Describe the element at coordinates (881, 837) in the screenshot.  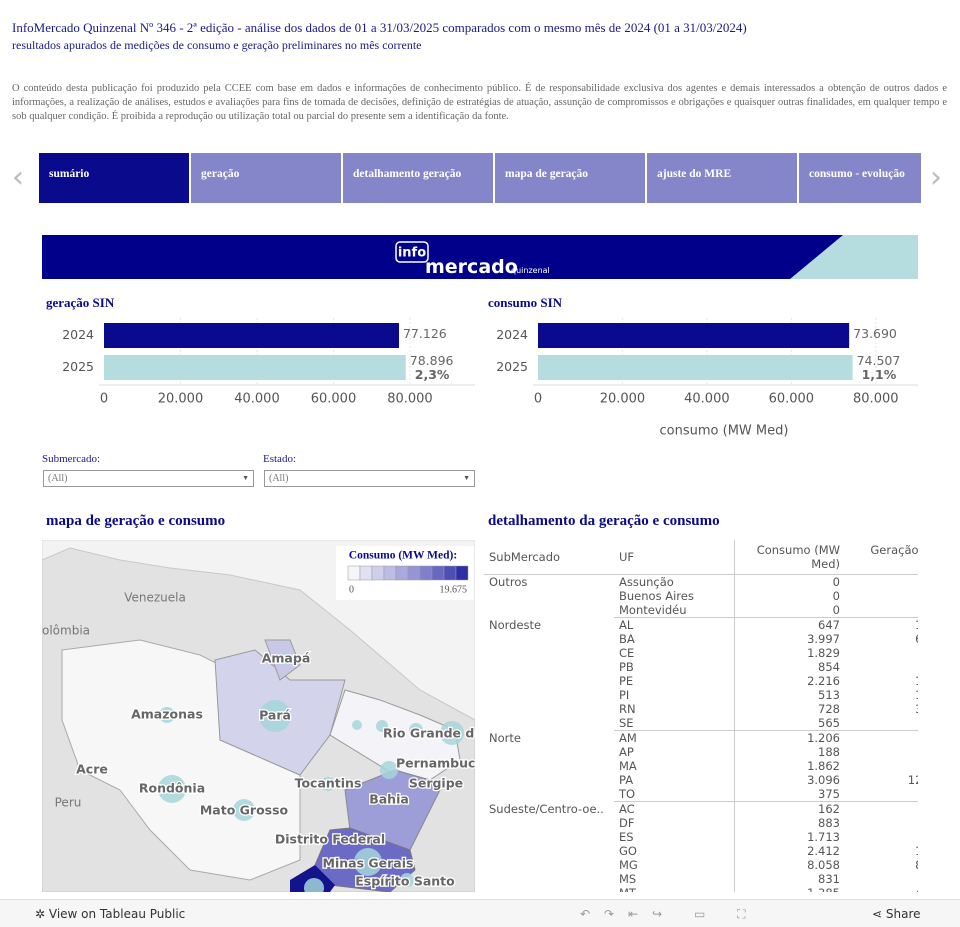
I see `number-cell: 591` at that location.